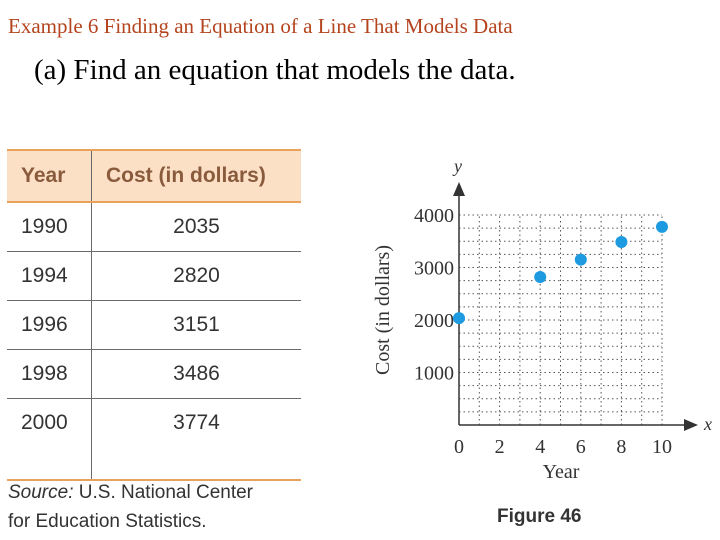 This screenshot has width=720, height=540. Describe the element at coordinates (707, 424) in the screenshot. I see `x-axis-variable: x` at that location.